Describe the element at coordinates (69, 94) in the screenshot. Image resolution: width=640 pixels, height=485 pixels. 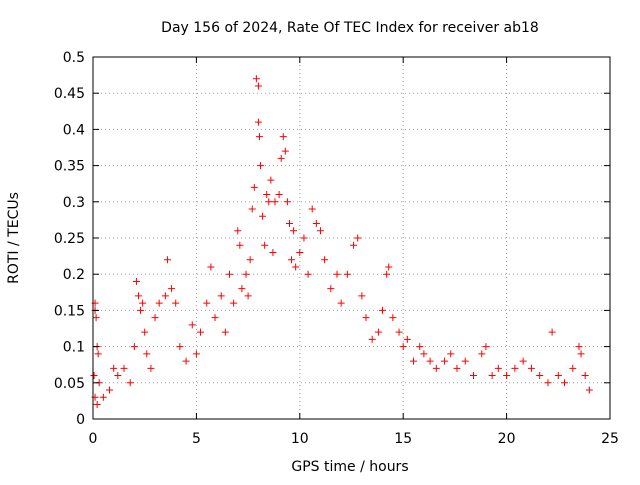
I see `y-tick-label: 0.45` at that location.